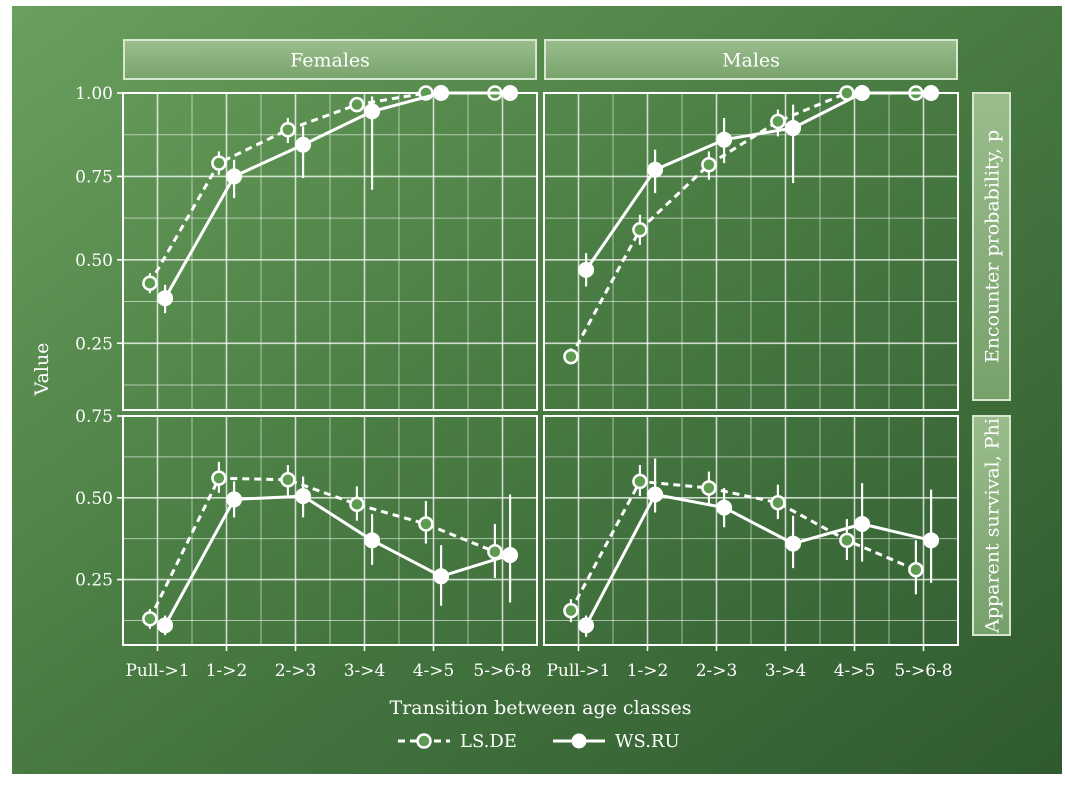 This screenshot has height=785, width=1065. I want to click on row-strip-label: Apparent survival, Phi, so click(993, 526).